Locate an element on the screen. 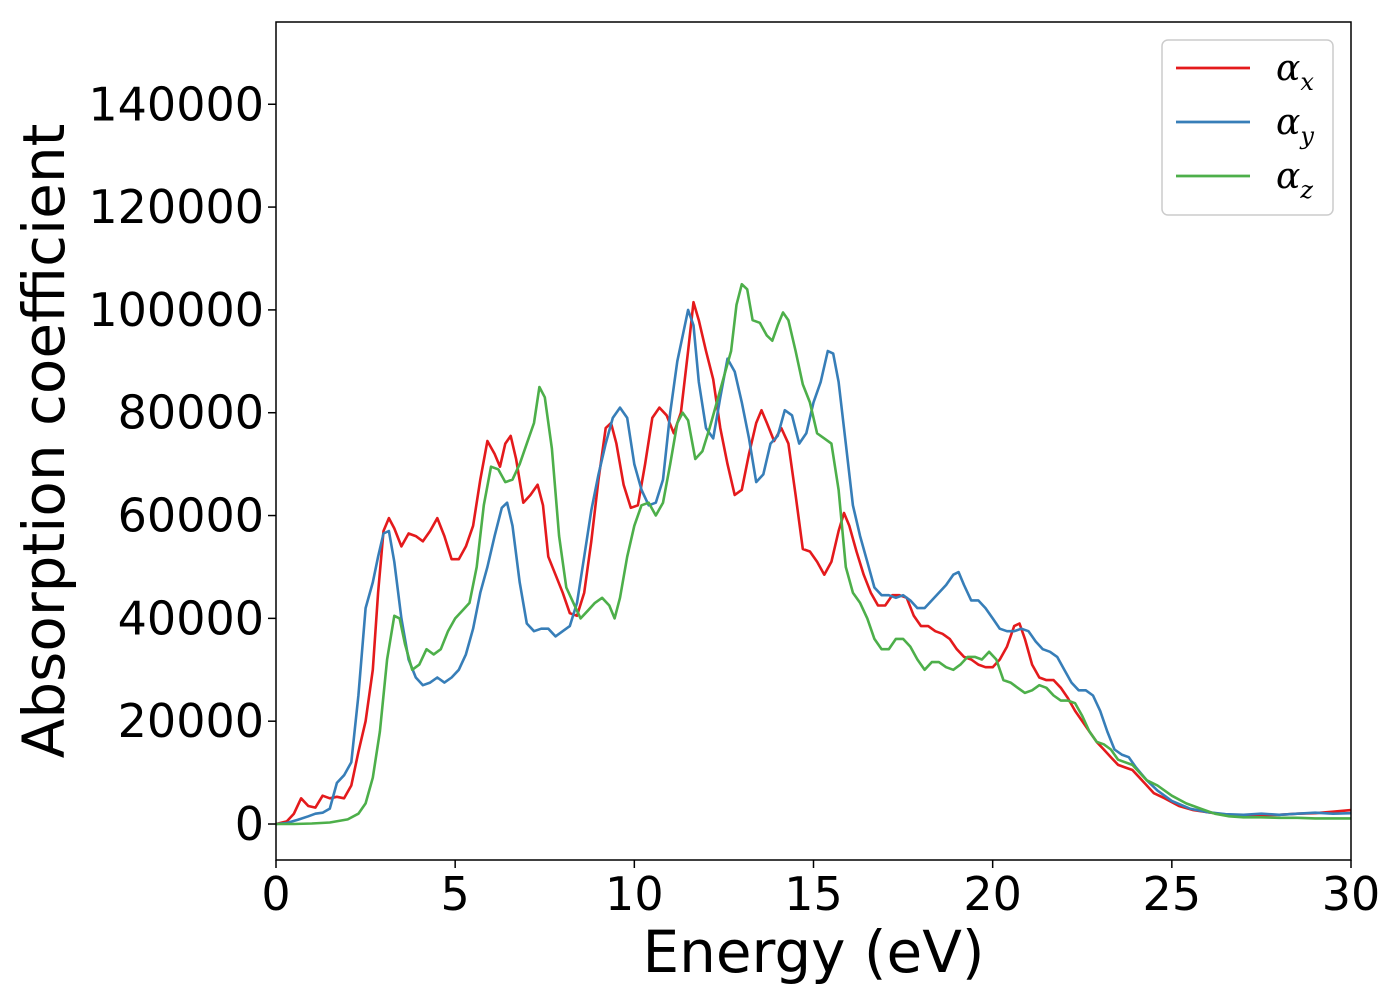  legend-label-z: αz is located at coordinates (1294, 180).